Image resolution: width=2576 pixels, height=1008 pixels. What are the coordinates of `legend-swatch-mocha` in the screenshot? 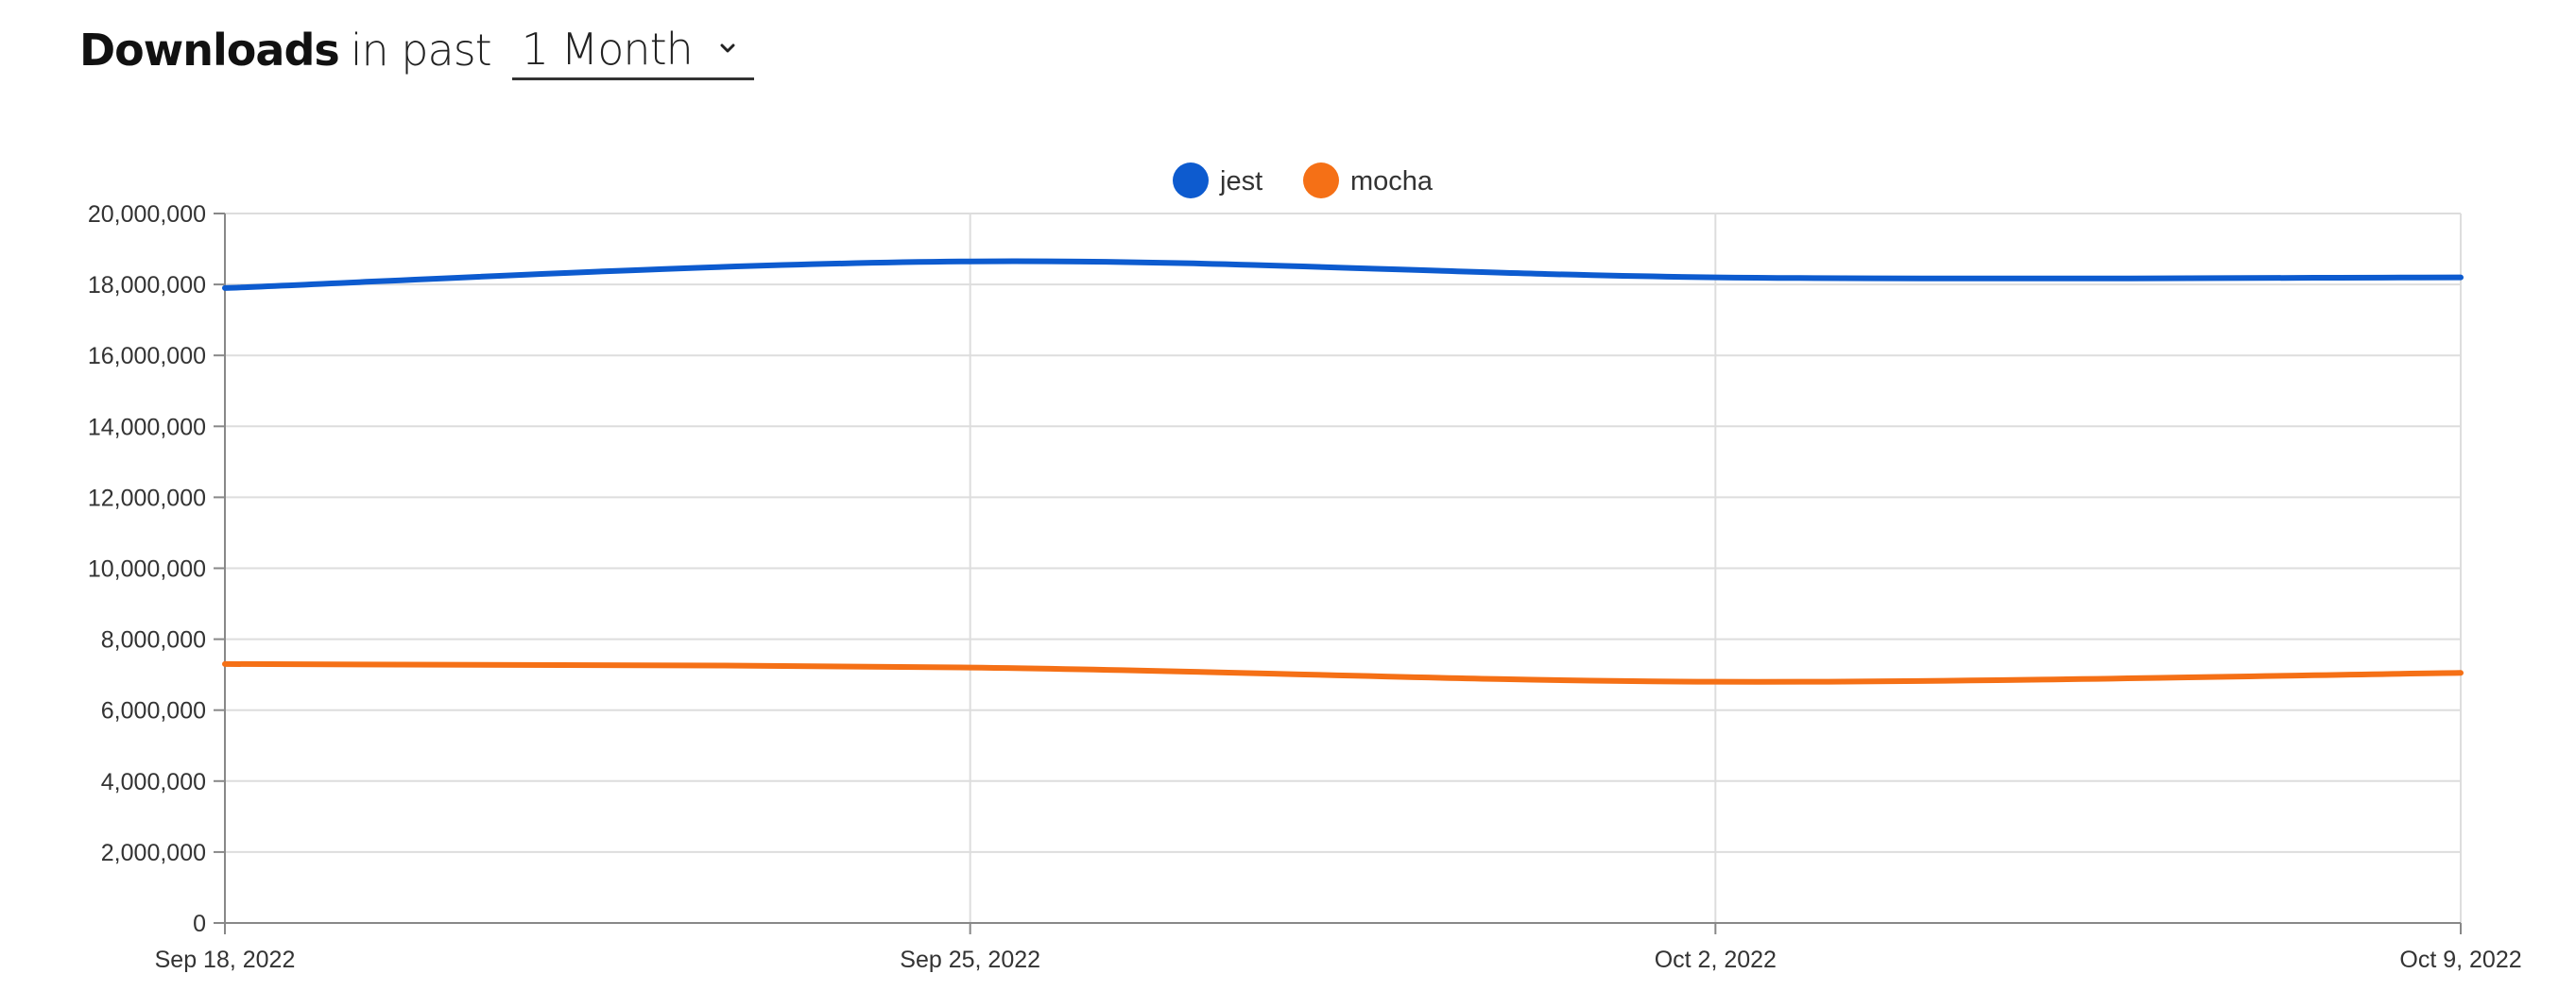 It's located at (1321, 180).